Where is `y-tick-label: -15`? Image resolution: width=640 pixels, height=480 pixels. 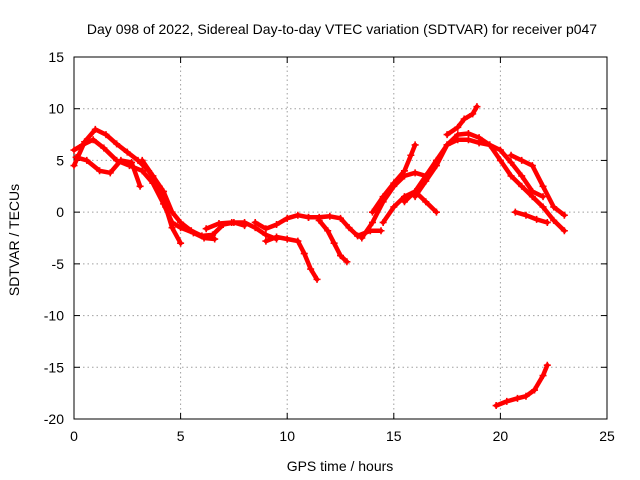 y-tick-label: -15 is located at coordinates (54, 367).